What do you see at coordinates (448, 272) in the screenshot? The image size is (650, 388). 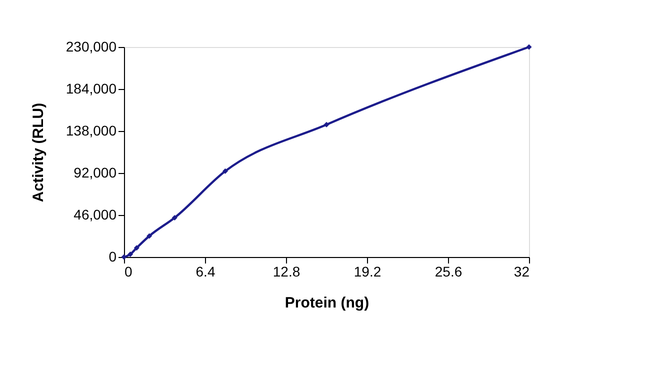 I see `x-tick-label: 25.6` at bounding box center [448, 272].